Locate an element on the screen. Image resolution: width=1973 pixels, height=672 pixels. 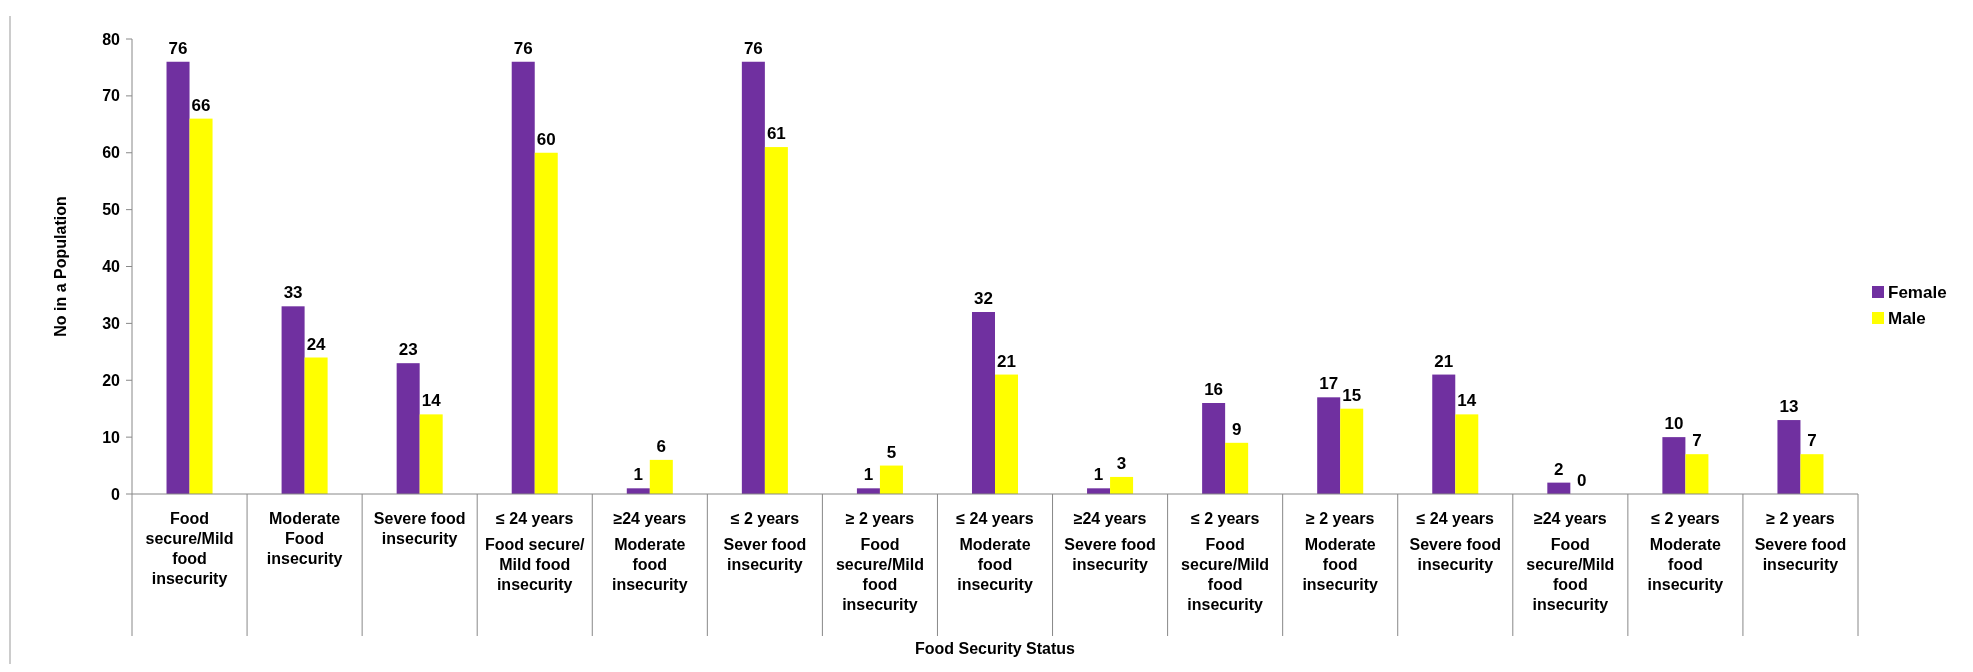
y-tick-label: 20 is located at coordinates (111, 380).